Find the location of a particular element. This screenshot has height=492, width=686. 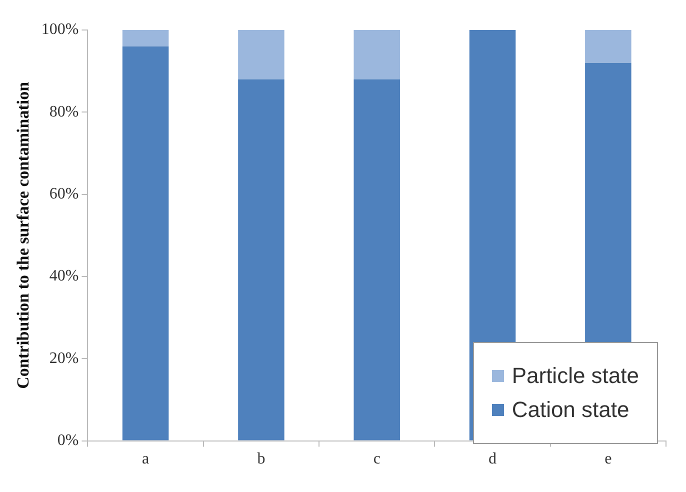

y-tick-label: 80% is located at coordinates (64, 111).